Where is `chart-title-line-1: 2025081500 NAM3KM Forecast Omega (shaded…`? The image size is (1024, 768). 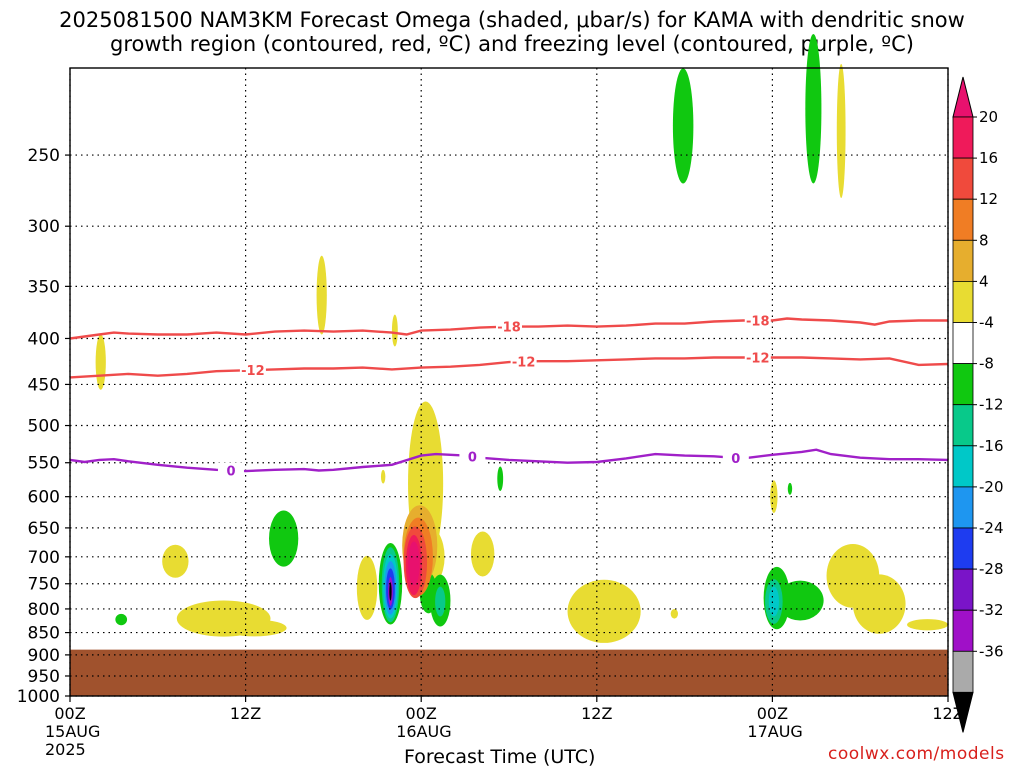 chart-title-line-1: 2025081500 NAM3KM Forecast Omega (shaded… is located at coordinates (512, 20).